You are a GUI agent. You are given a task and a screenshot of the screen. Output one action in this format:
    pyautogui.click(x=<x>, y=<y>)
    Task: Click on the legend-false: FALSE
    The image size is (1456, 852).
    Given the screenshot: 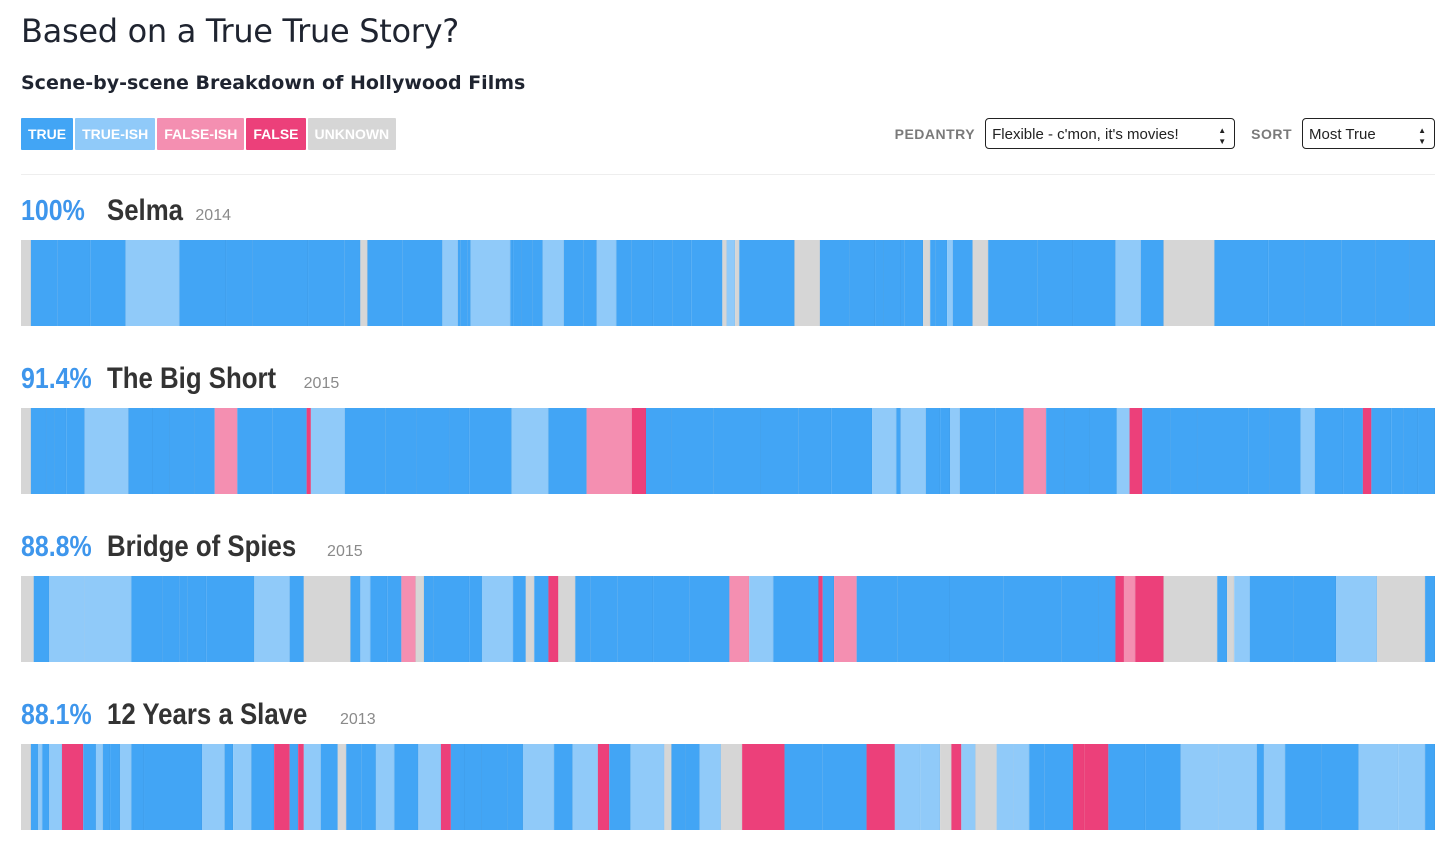 What is the action you would take?
    pyautogui.click(x=276, y=134)
    